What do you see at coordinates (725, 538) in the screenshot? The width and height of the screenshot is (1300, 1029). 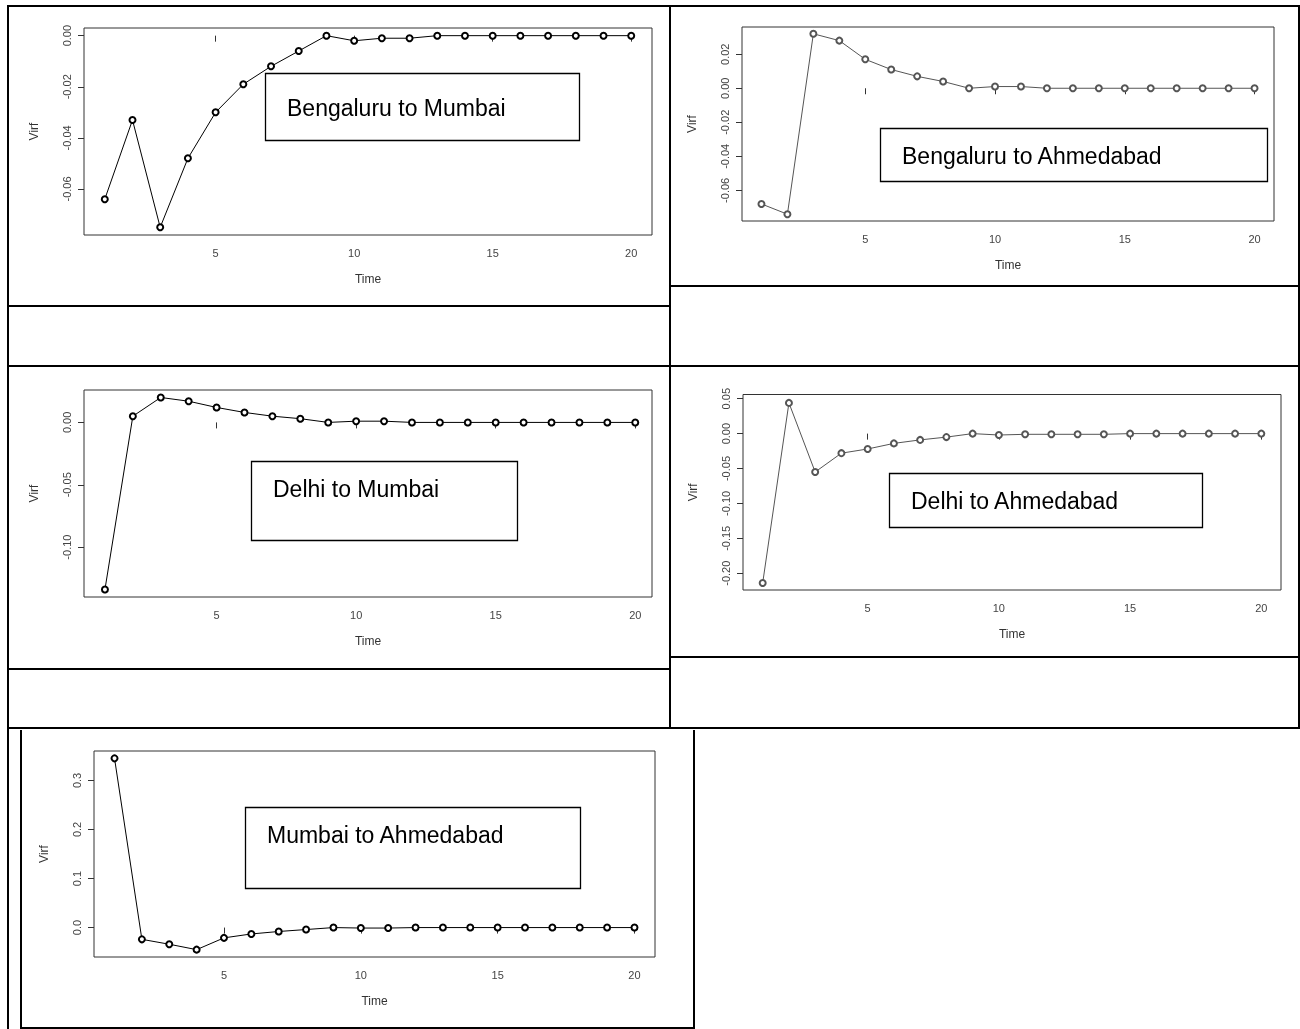 I see `y-tick-label: -0.15` at bounding box center [725, 538].